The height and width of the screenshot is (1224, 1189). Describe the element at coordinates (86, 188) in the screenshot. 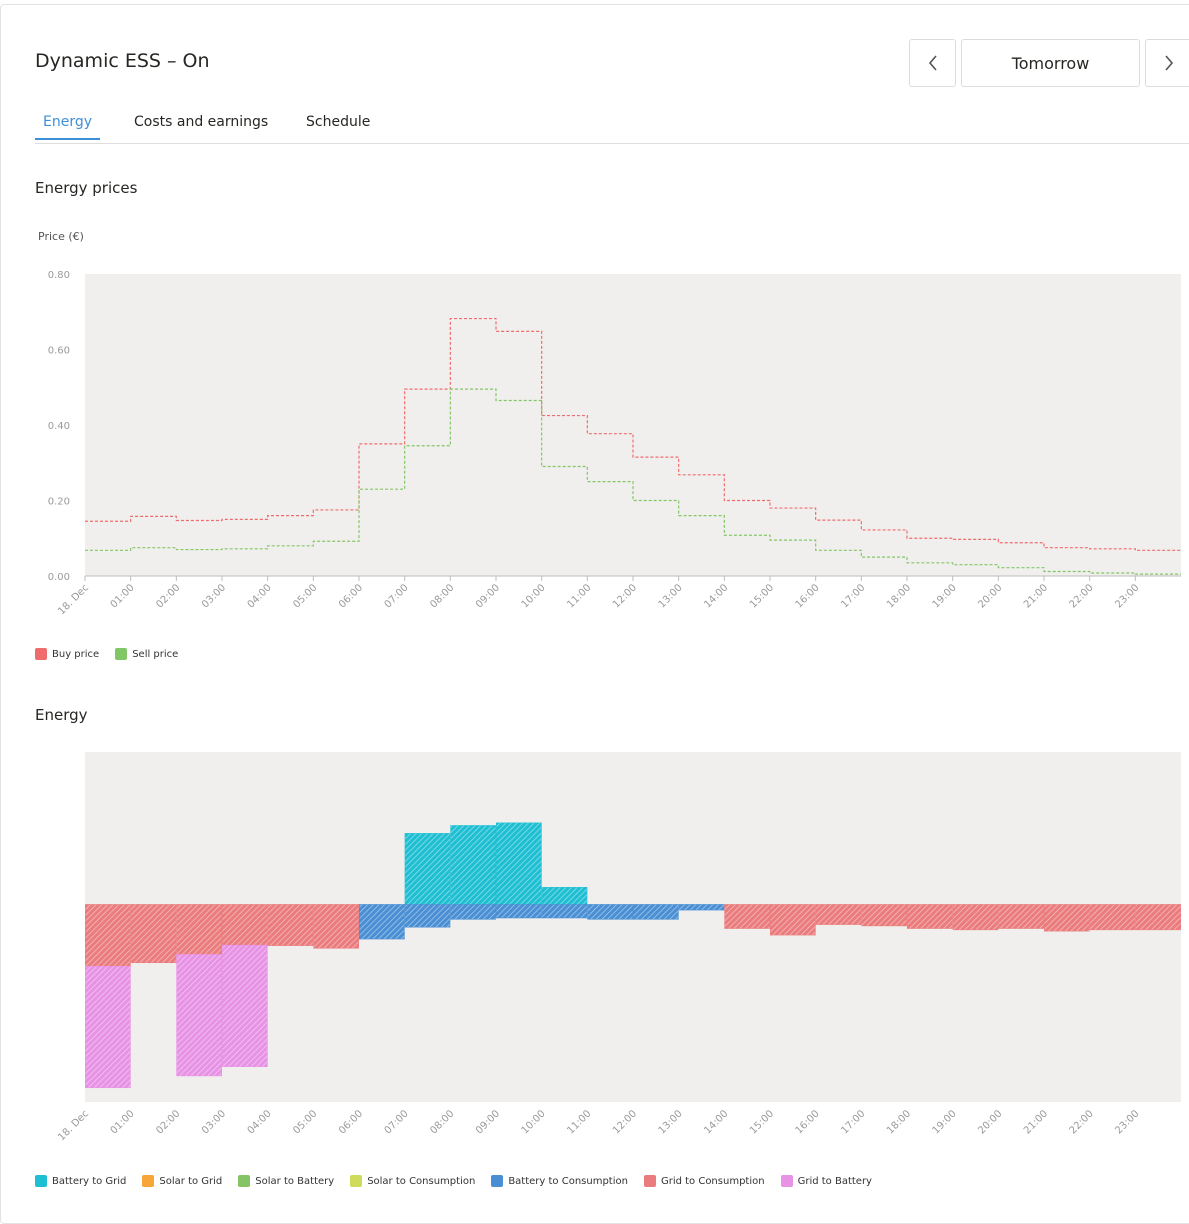

I see `energy-prices-title: Energy prices` at that location.